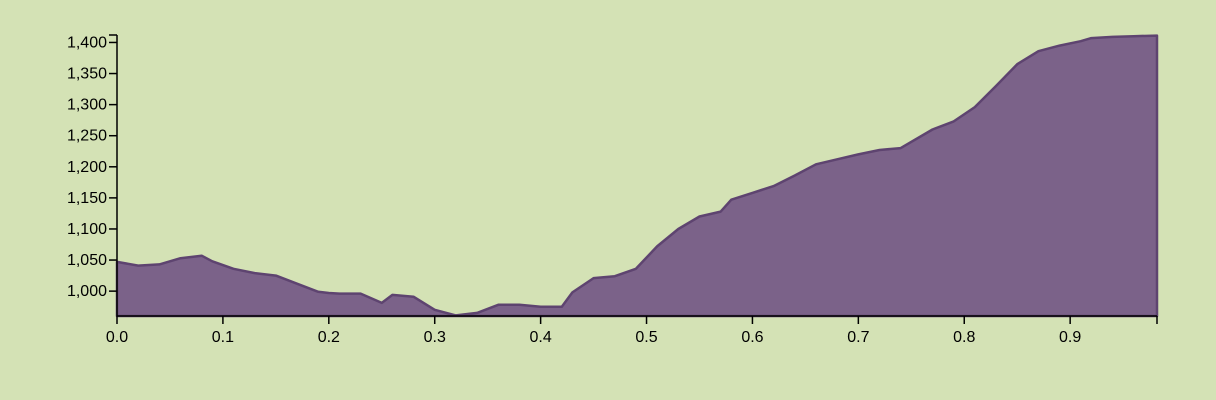  What do you see at coordinates (87, 198) in the screenshot?
I see `y-tick-label: 1,150` at bounding box center [87, 198].